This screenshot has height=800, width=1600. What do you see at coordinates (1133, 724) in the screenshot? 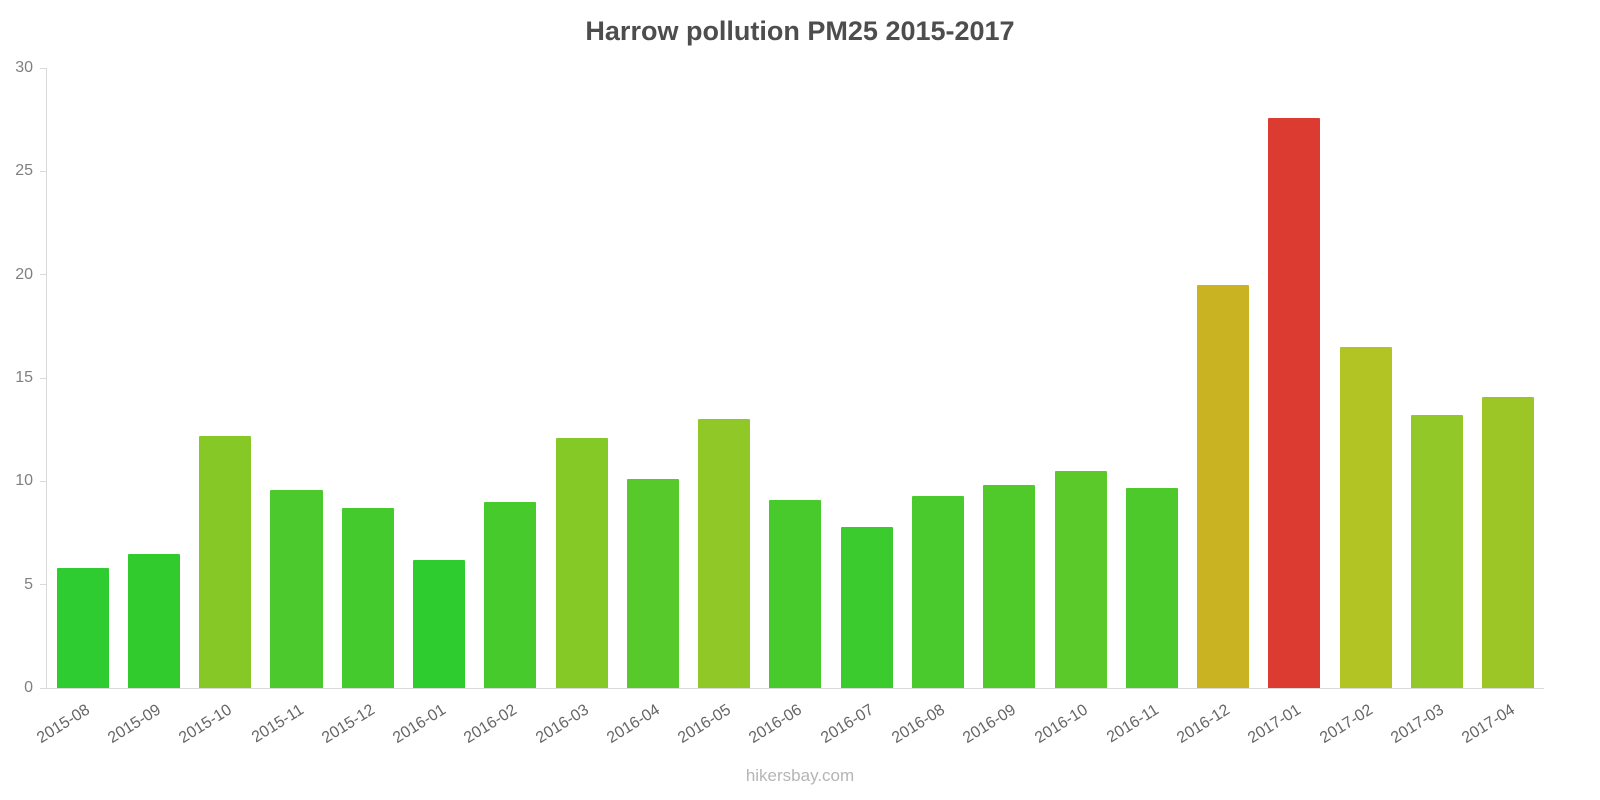
I see `x-axis-label: 2016-11` at bounding box center [1133, 724].